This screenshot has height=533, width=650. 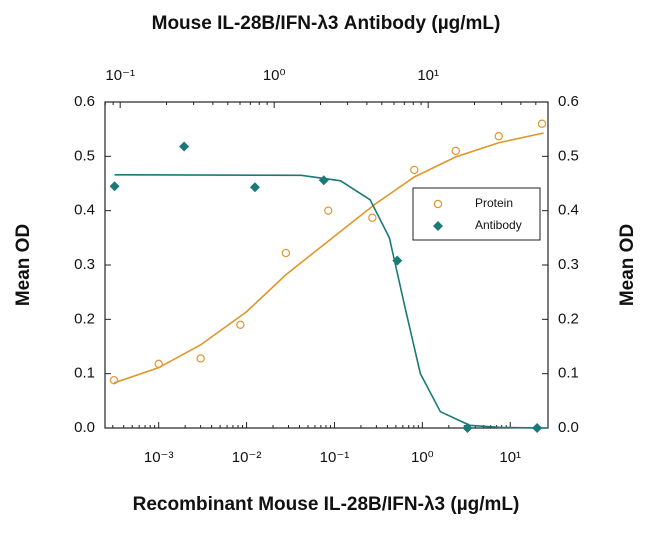 What do you see at coordinates (494, 203) in the screenshot?
I see `legend-label: Protein` at bounding box center [494, 203].